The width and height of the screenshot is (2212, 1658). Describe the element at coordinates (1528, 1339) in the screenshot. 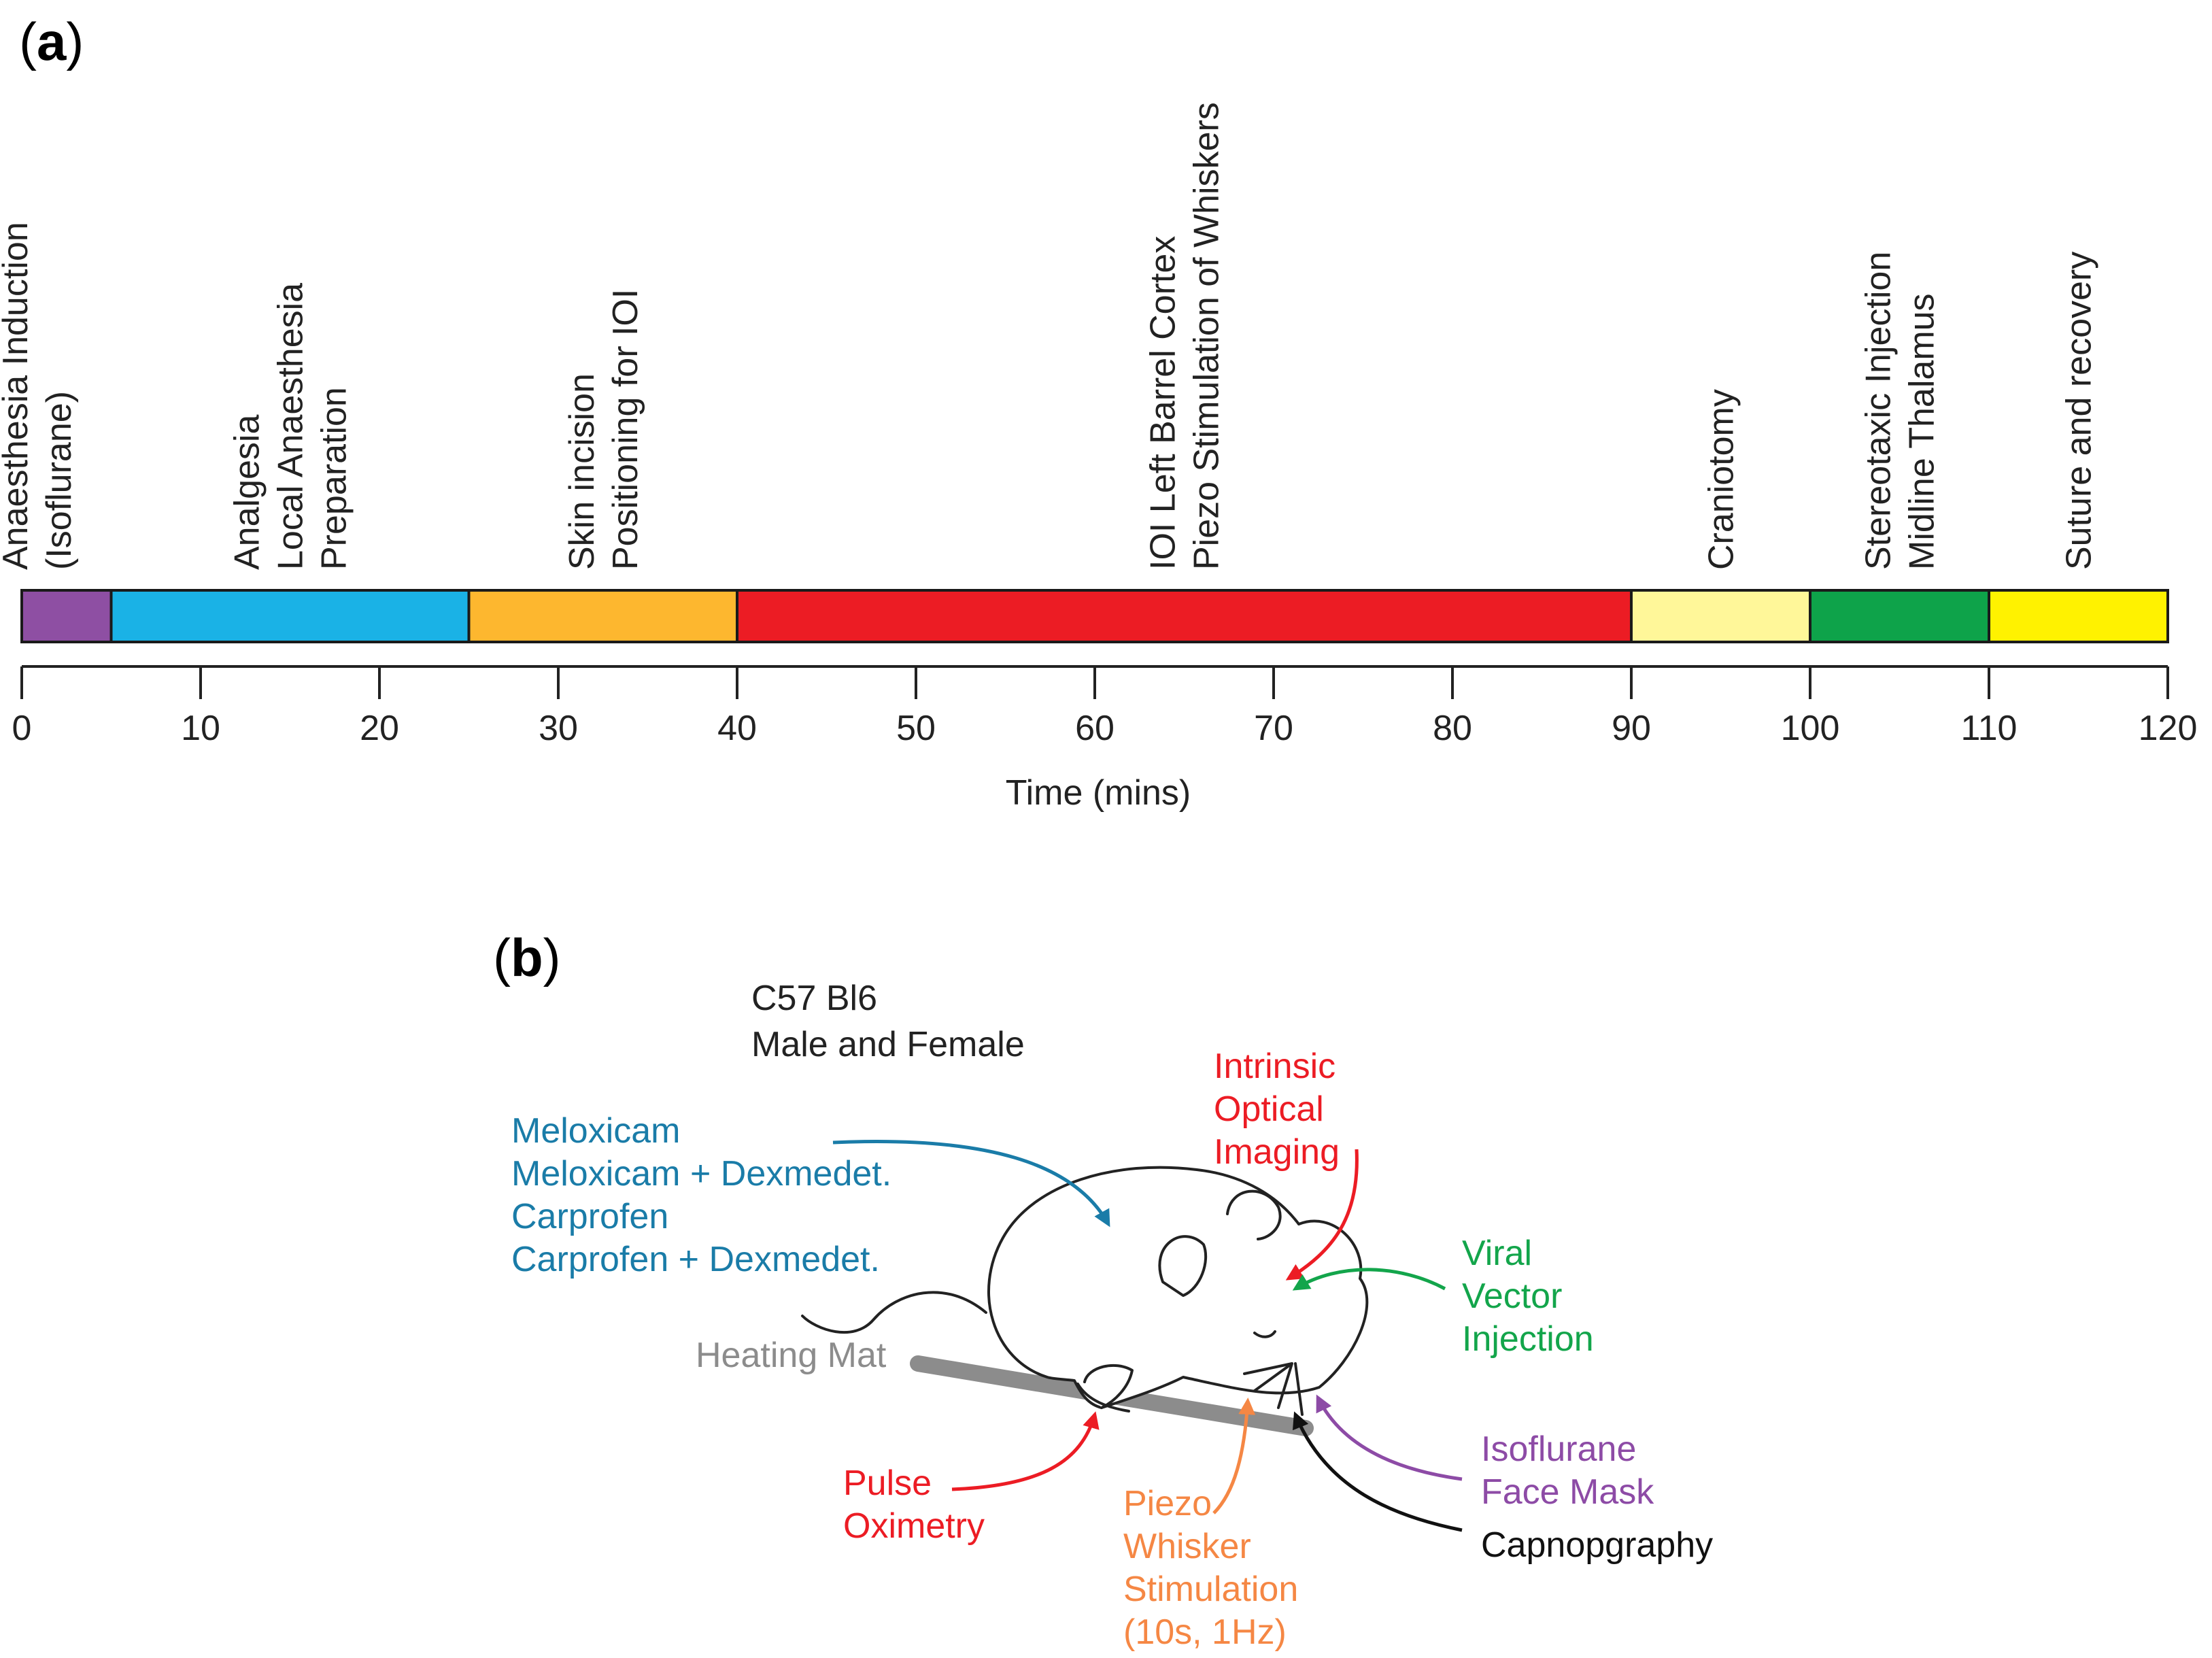

I see `viral-label: Injection` at that location.